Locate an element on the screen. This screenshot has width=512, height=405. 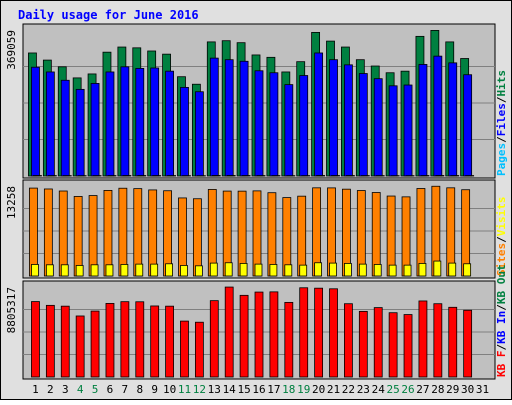
legend-item-hits: Hits is located at coordinates (501, 83).